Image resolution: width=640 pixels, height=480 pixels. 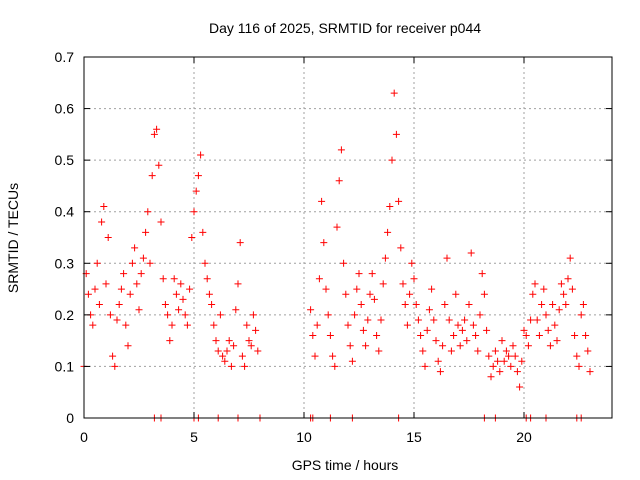 I want to click on y-tick-label: 0.2, so click(x=65, y=315).